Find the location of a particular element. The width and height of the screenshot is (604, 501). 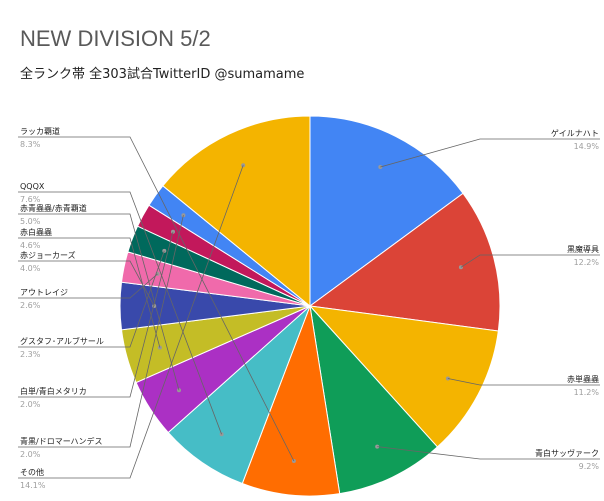

slice-label-10: グスタフ･アルブサール is located at coordinates (62, 341).